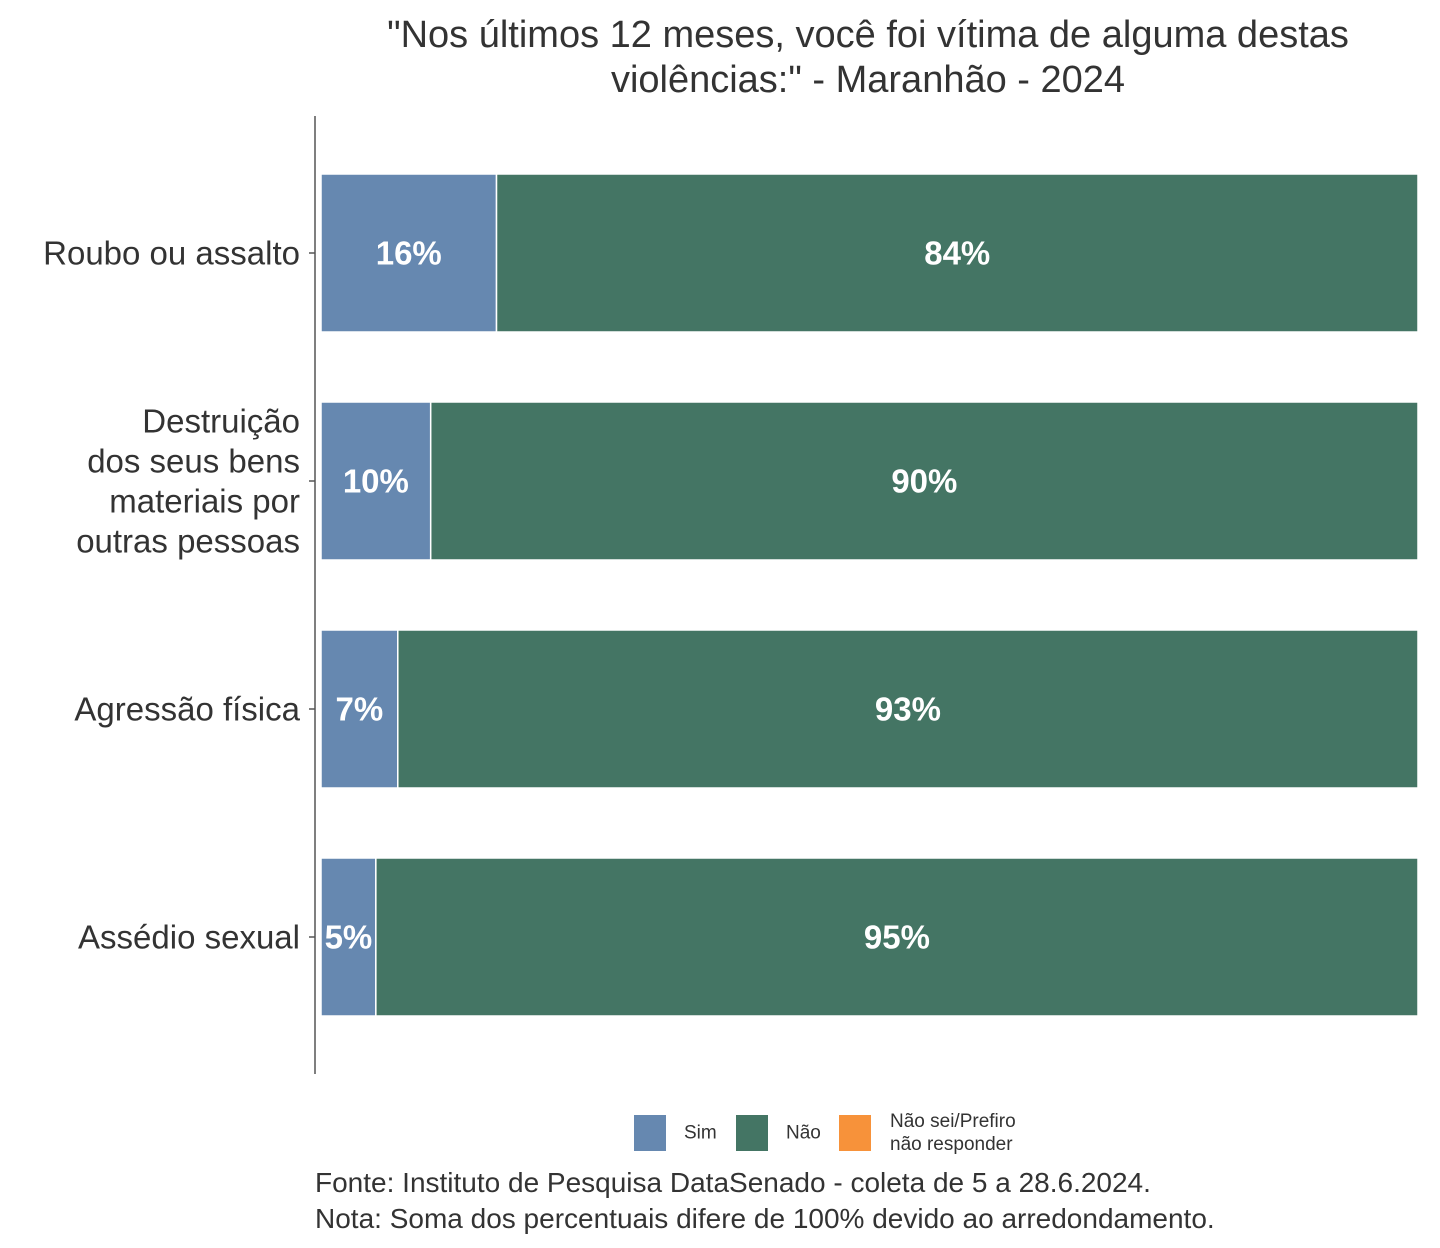  What do you see at coordinates (187, 709) in the screenshot?
I see `category-label: Agressão física` at bounding box center [187, 709].